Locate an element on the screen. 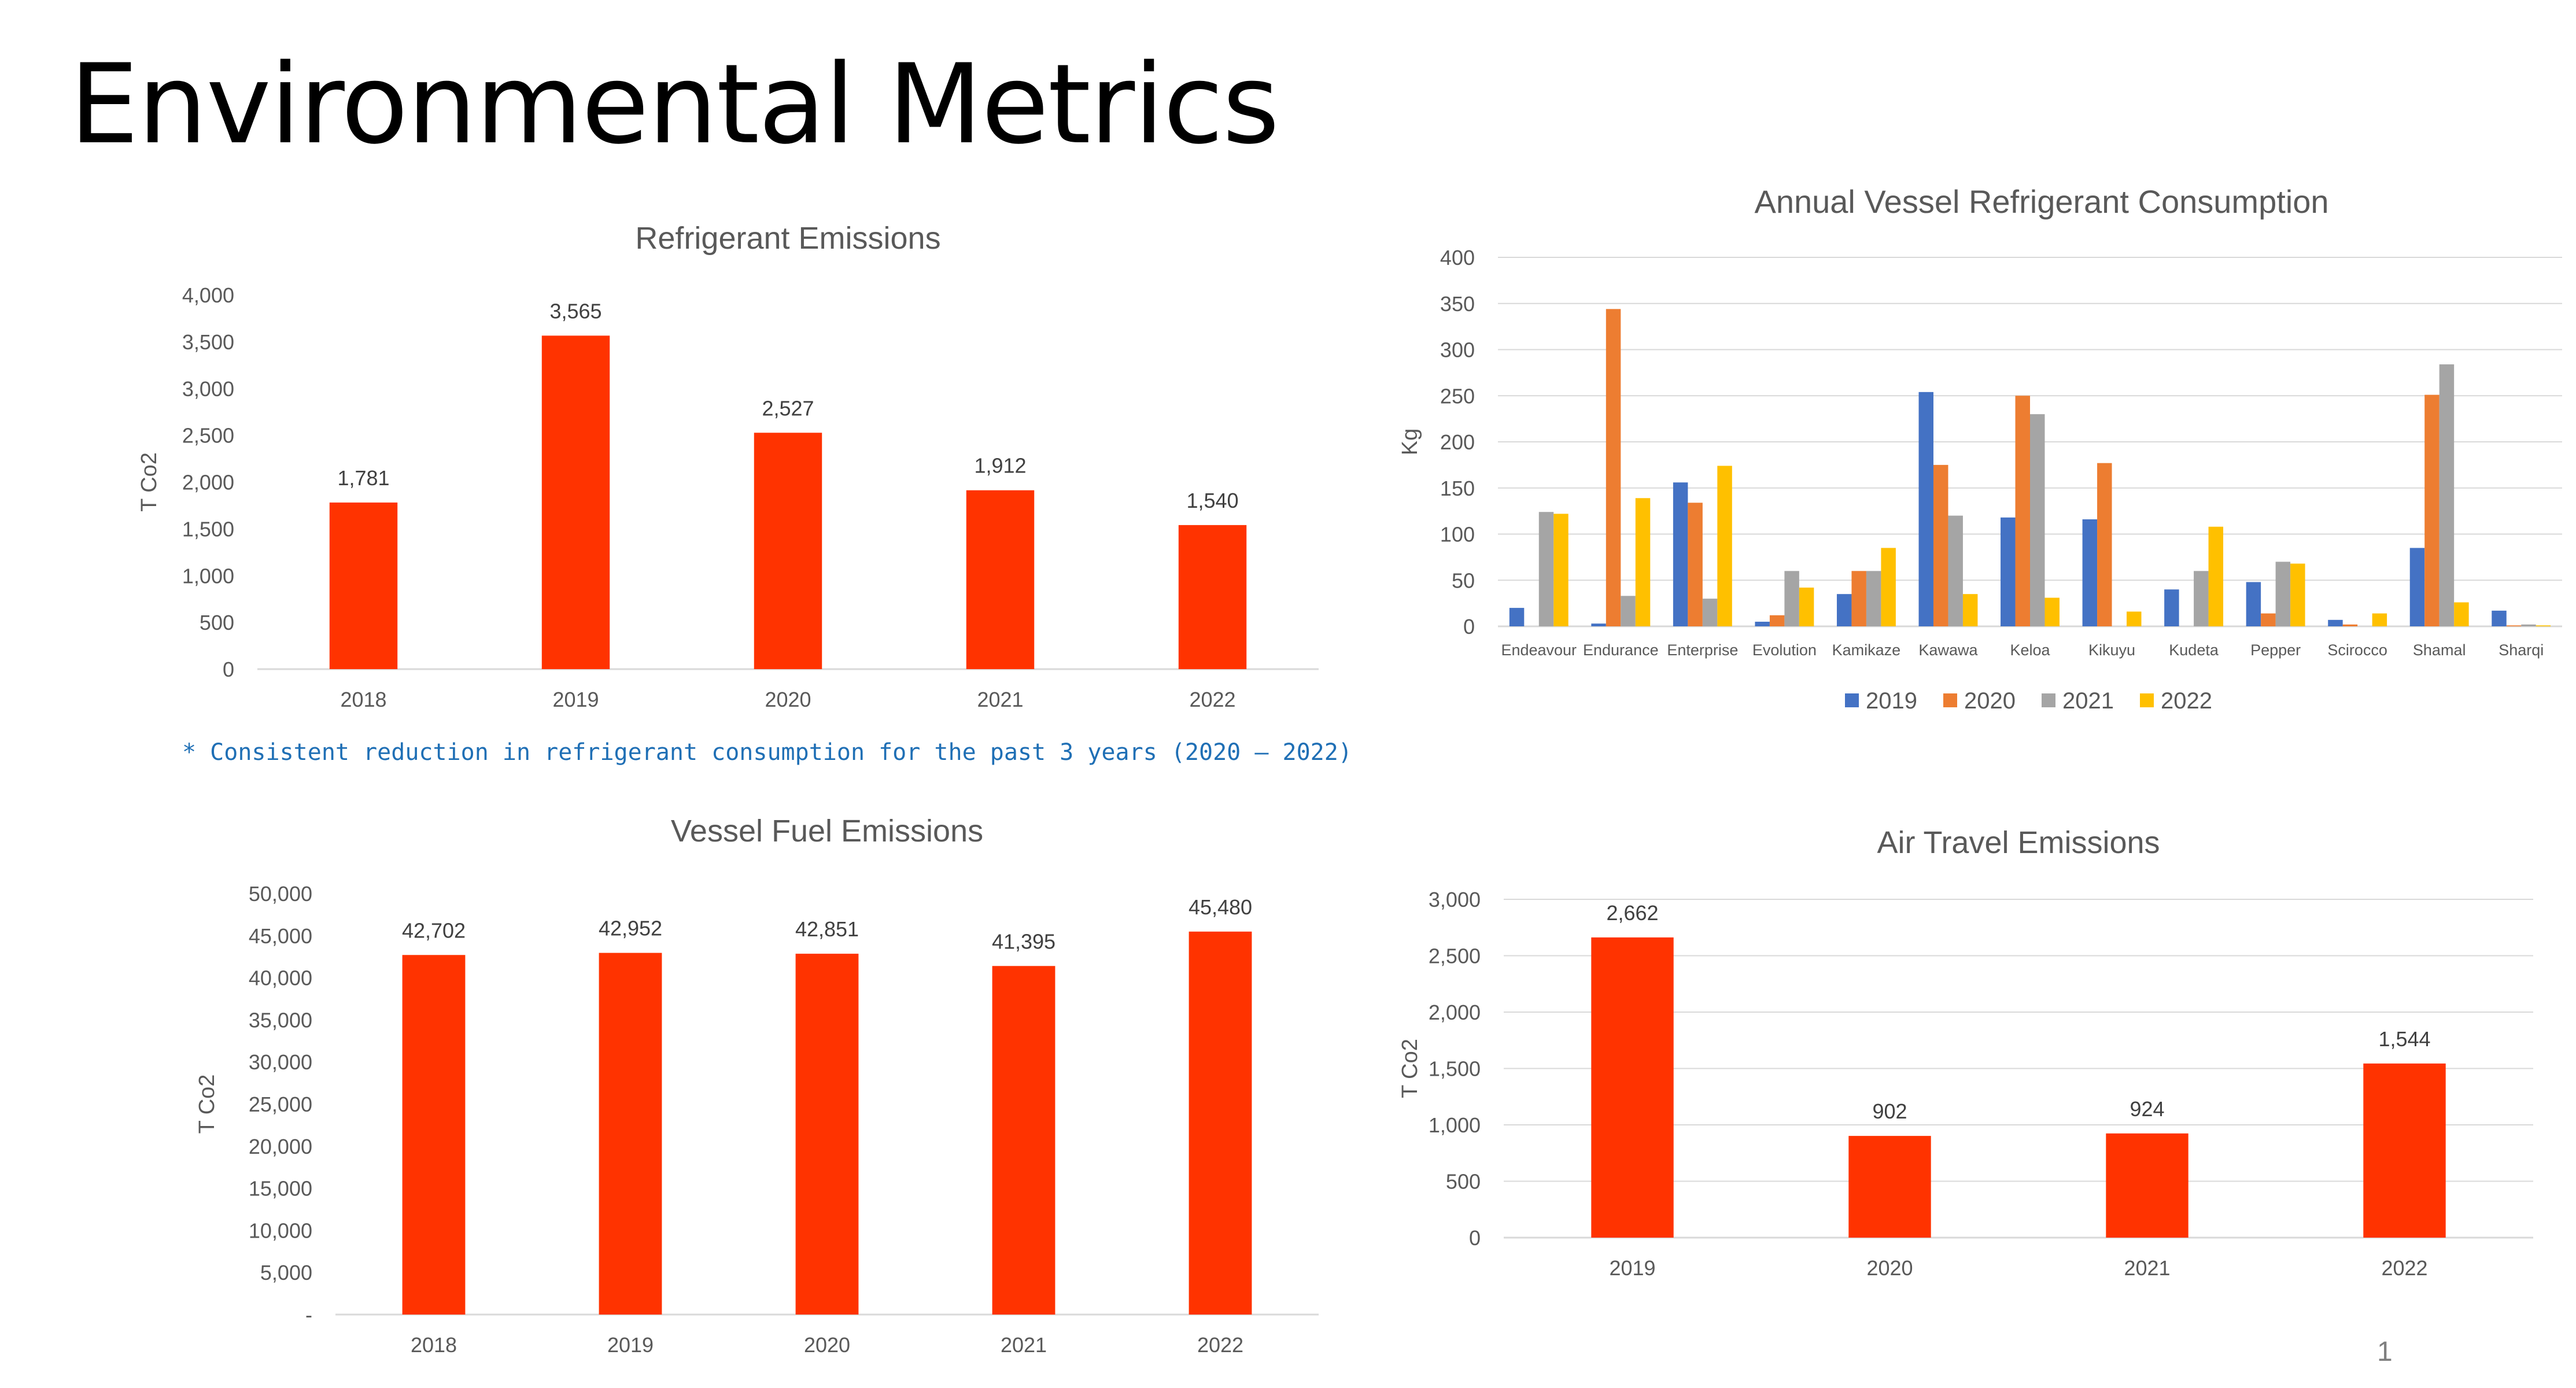  y-tick-label: 30,000 is located at coordinates (280, 1062).